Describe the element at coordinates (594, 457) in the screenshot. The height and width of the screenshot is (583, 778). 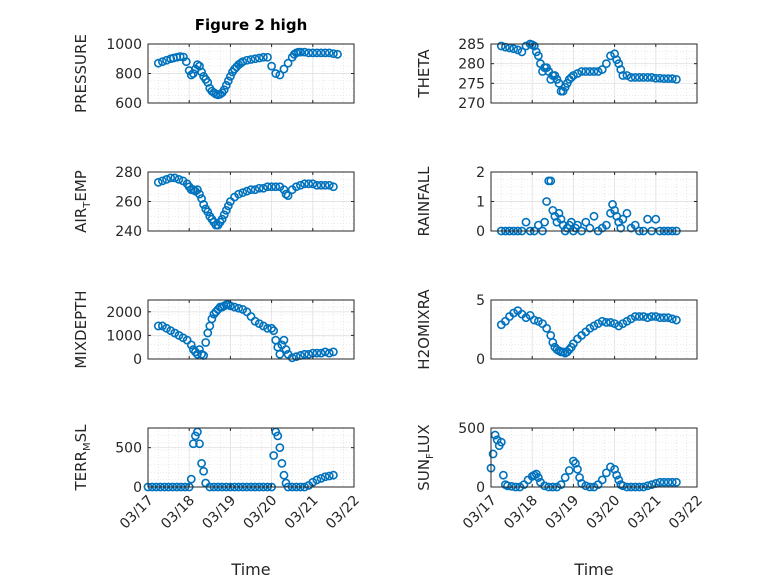
I see `axes-box` at that location.